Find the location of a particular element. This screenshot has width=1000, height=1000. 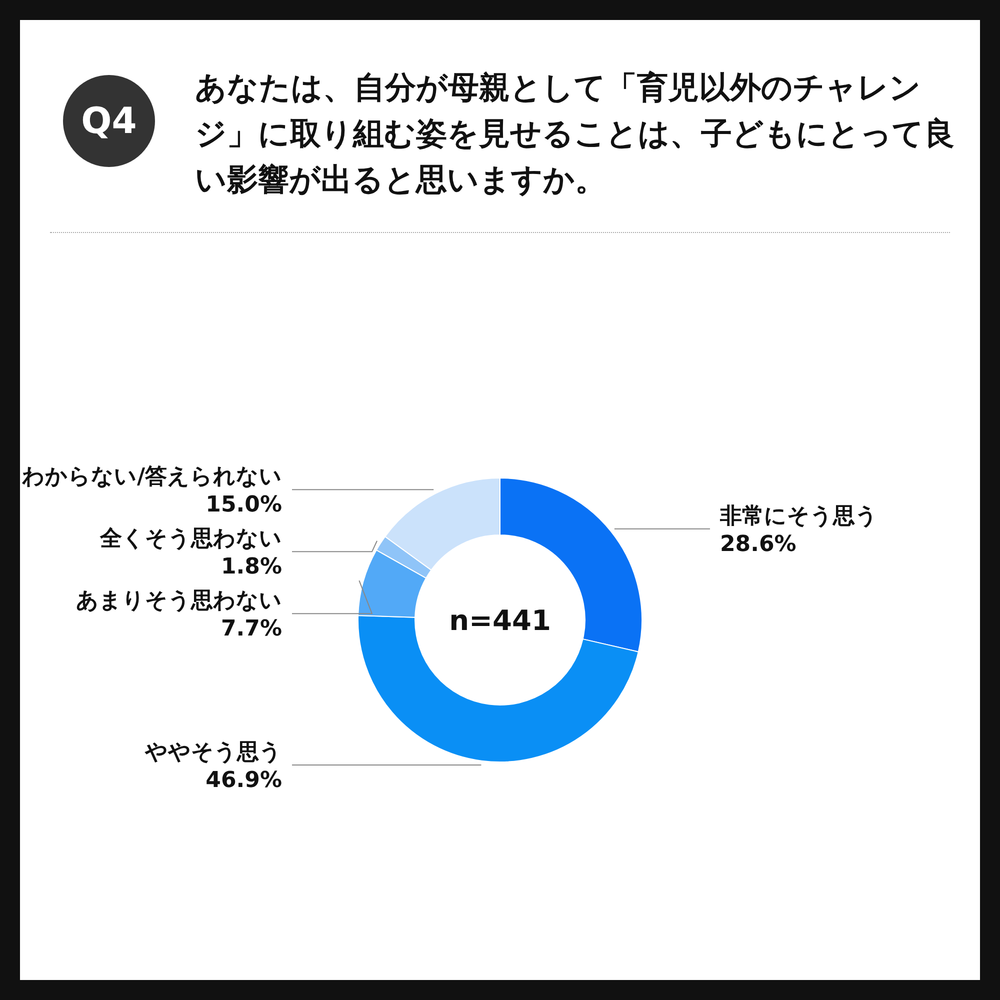

slice-label: わからない/答えられない is located at coordinates (151, 477).